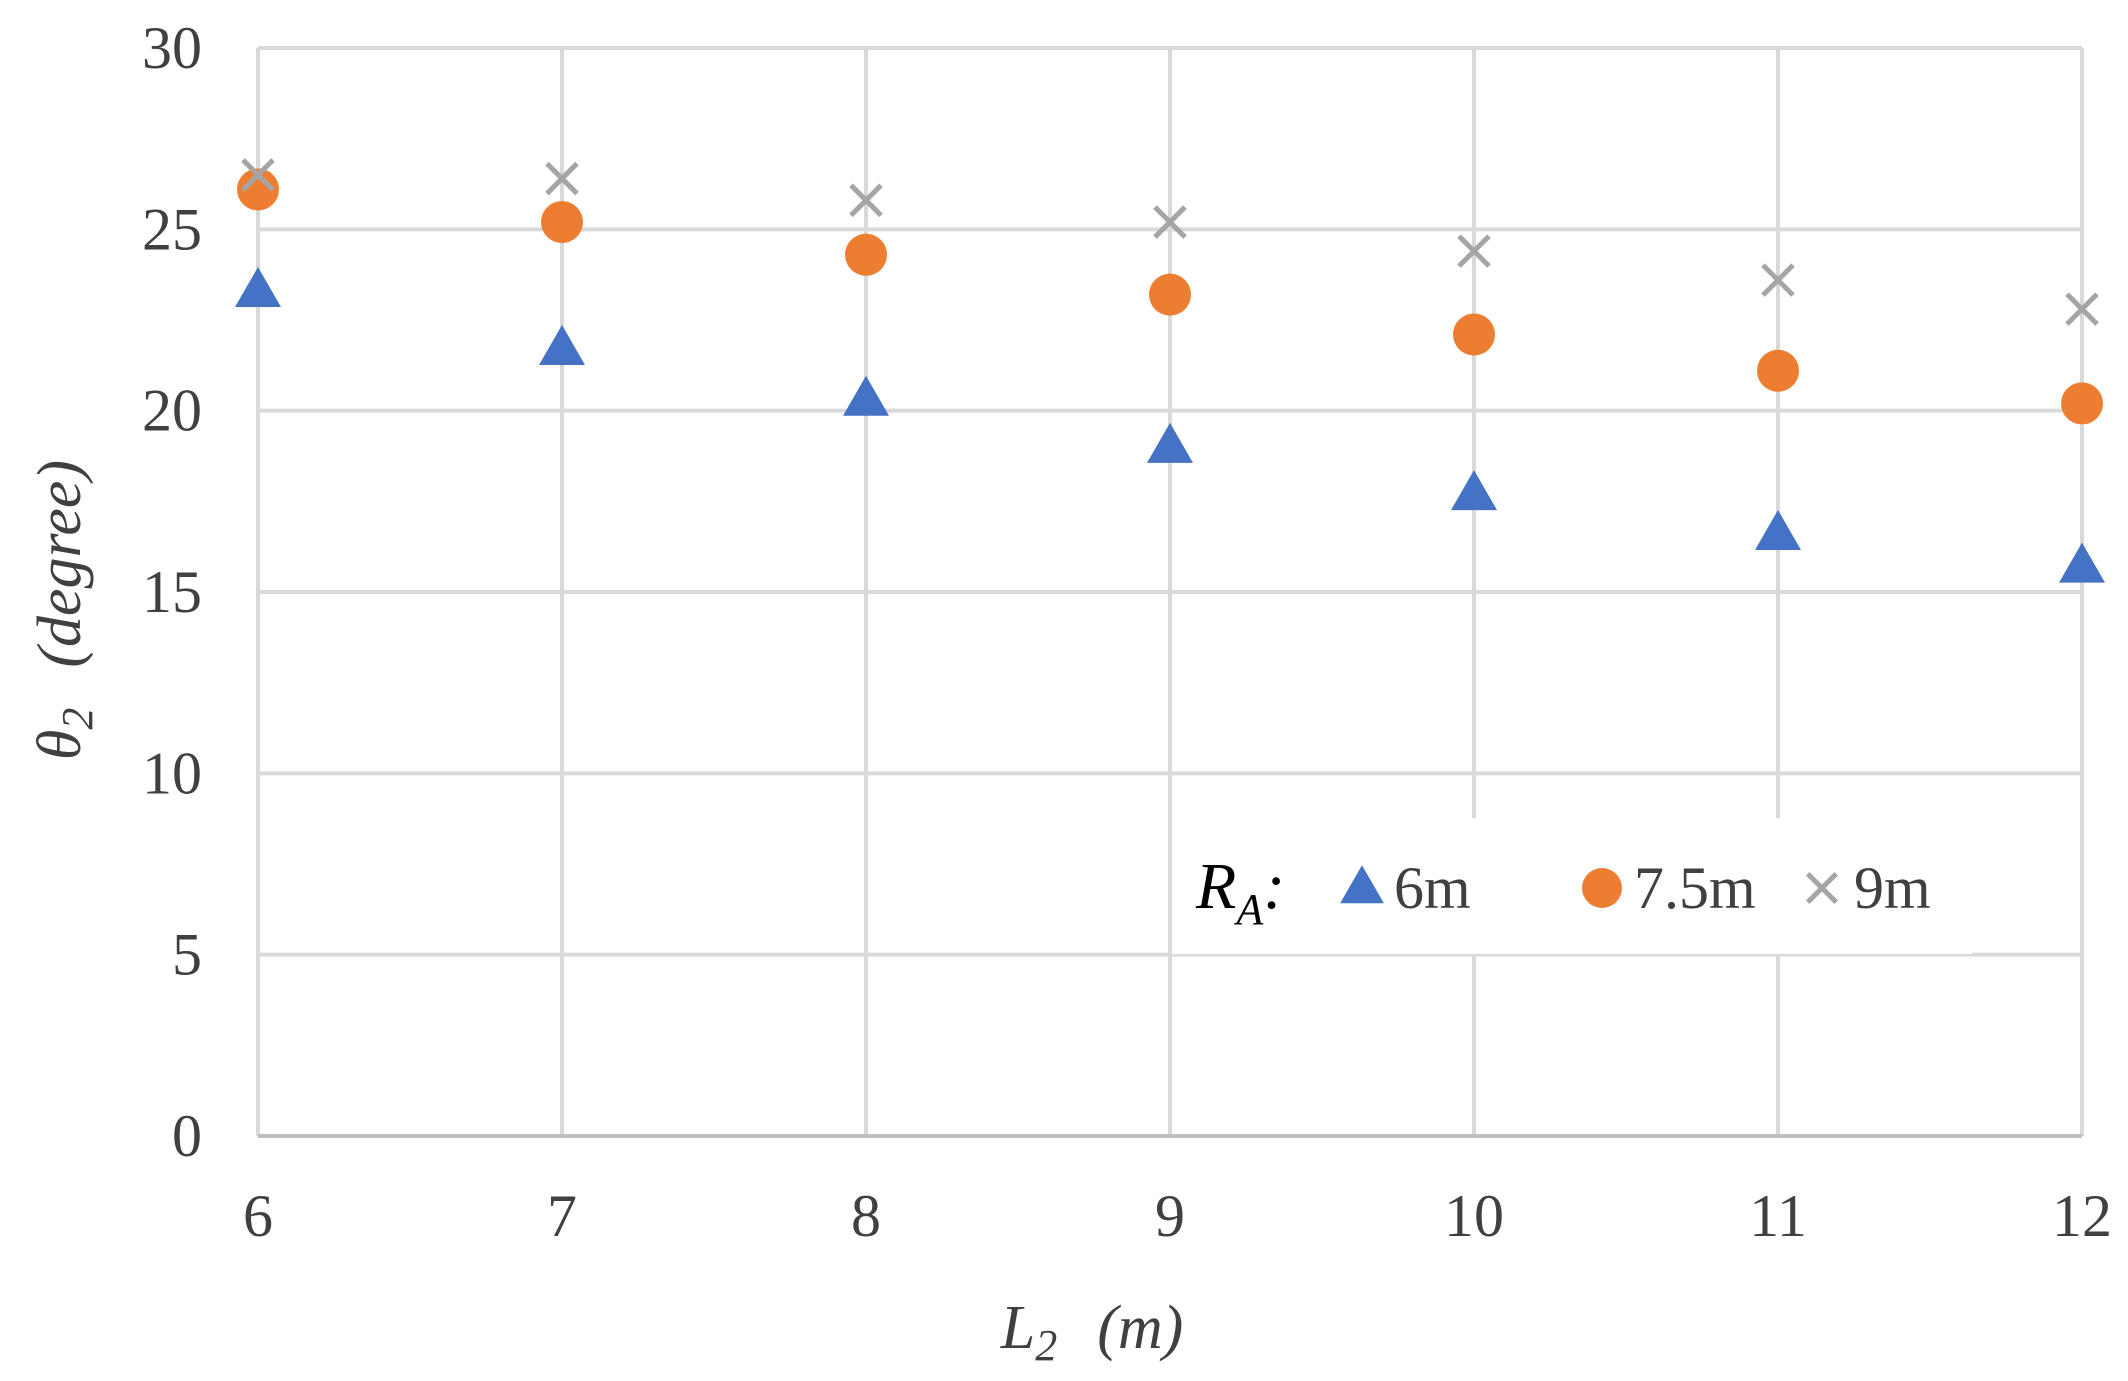 This screenshot has height=1381, width=2128. Describe the element at coordinates (1474, 1216) in the screenshot. I see `x-tick-label: 10` at that location.